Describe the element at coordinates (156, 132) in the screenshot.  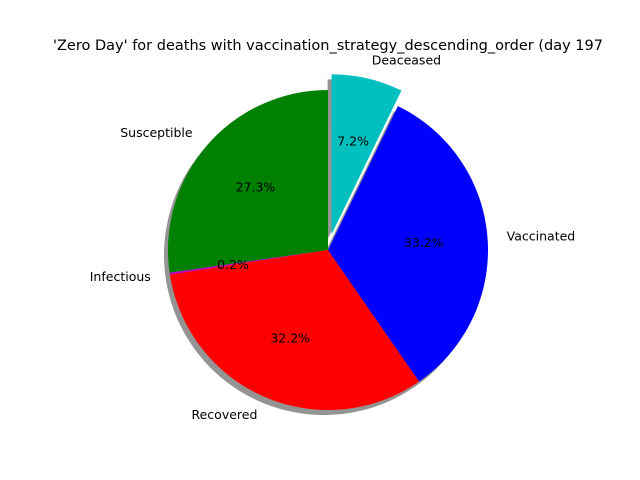
I see `slice-label-susceptible: Susceptible` at that location.